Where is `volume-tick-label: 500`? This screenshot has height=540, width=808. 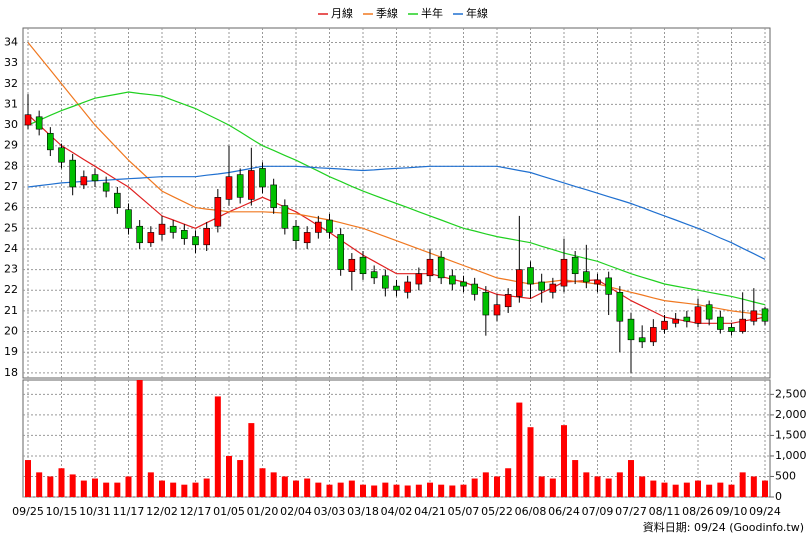 volume-tick-label: 500 is located at coordinates (785, 475).